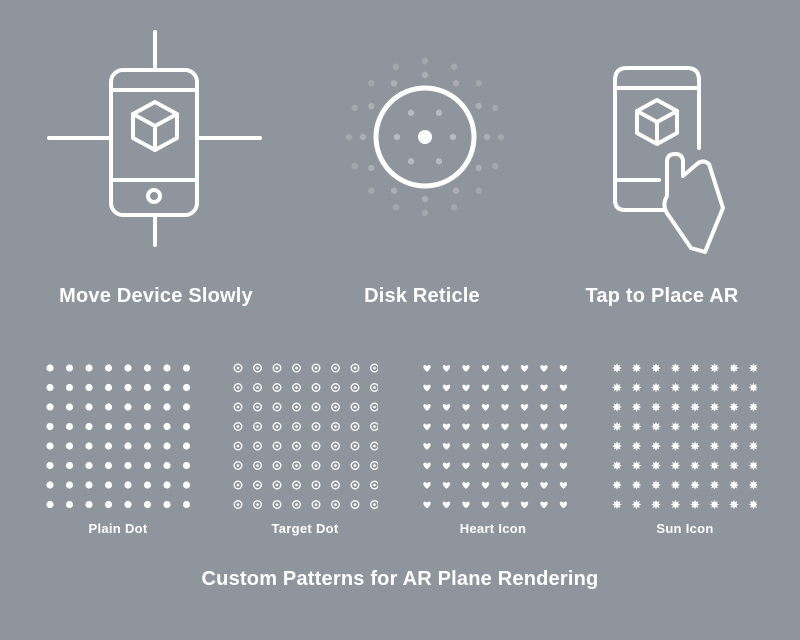 This screenshot has height=640, width=800. What do you see at coordinates (305, 528) in the screenshot?
I see `target-dot-label: Target Dot` at bounding box center [305, 528].